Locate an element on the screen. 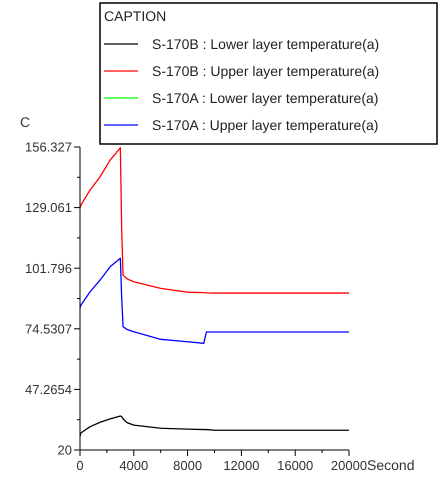 The height and width of the screenshot is (477, 438). x-tick-label: 12000 is located at coordinates (241, 465).